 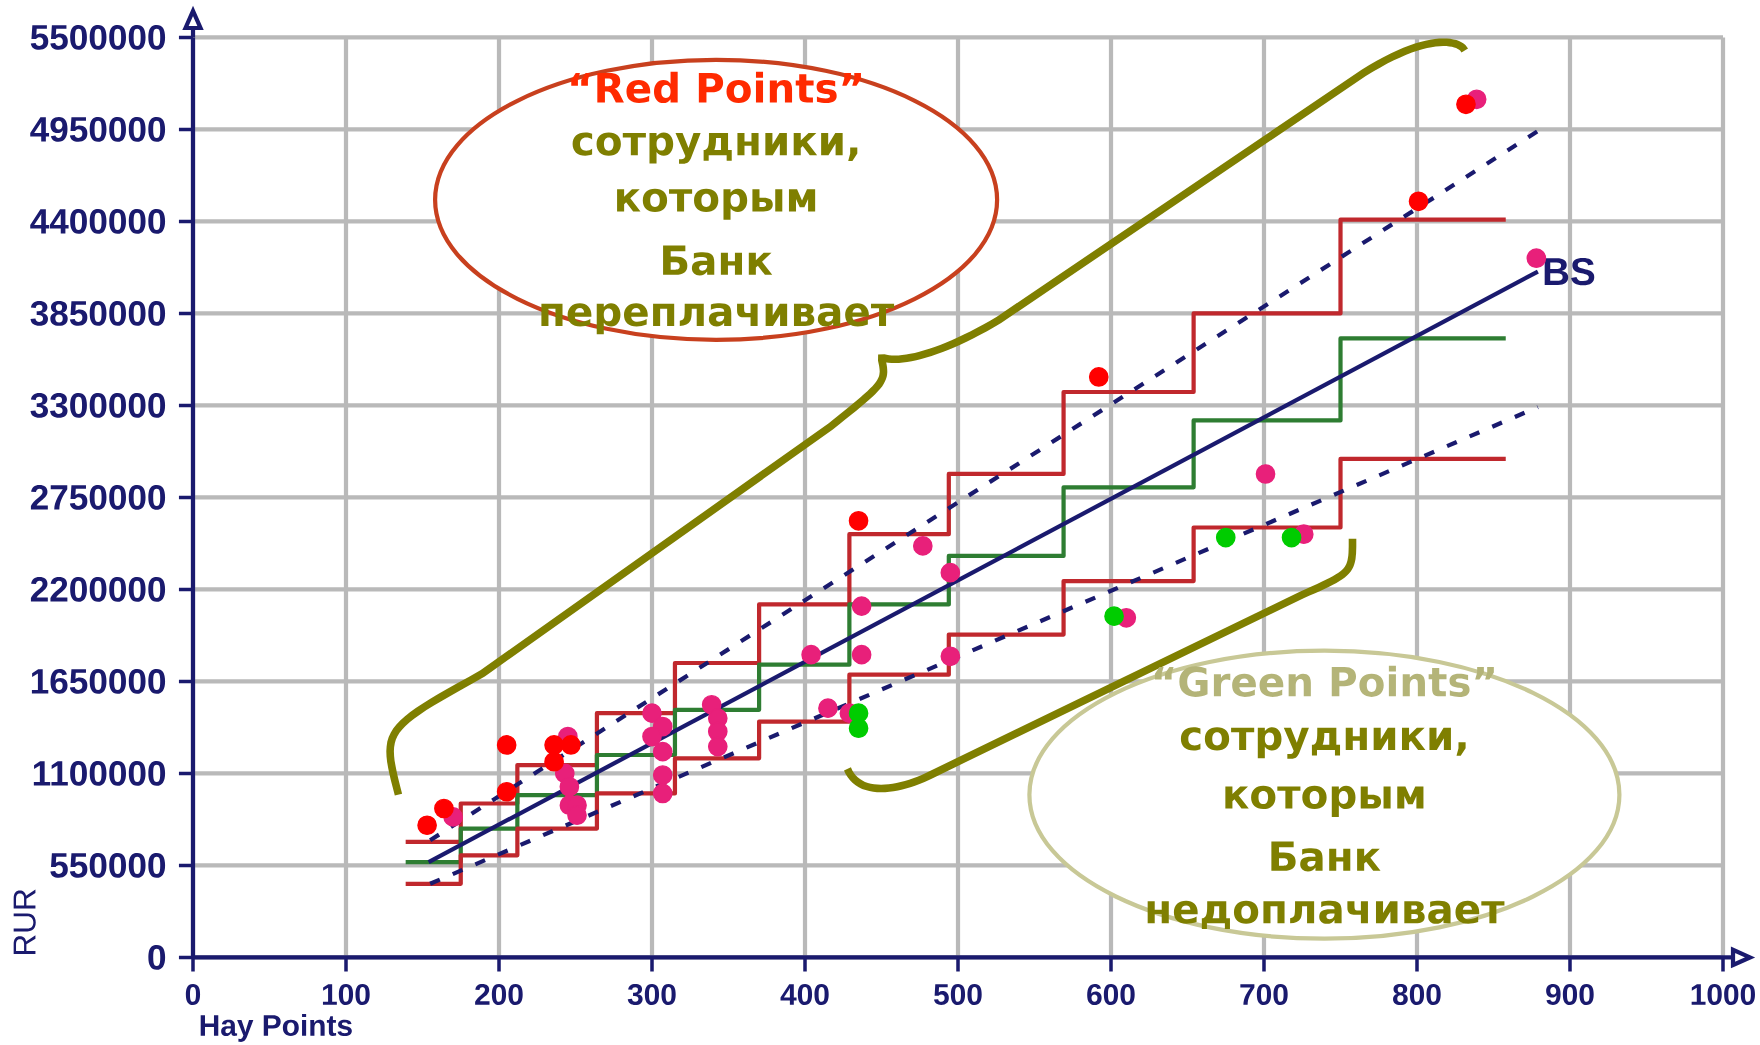 I want to click on x-axis-title: Hay Points, so click(x=276, y=1028).